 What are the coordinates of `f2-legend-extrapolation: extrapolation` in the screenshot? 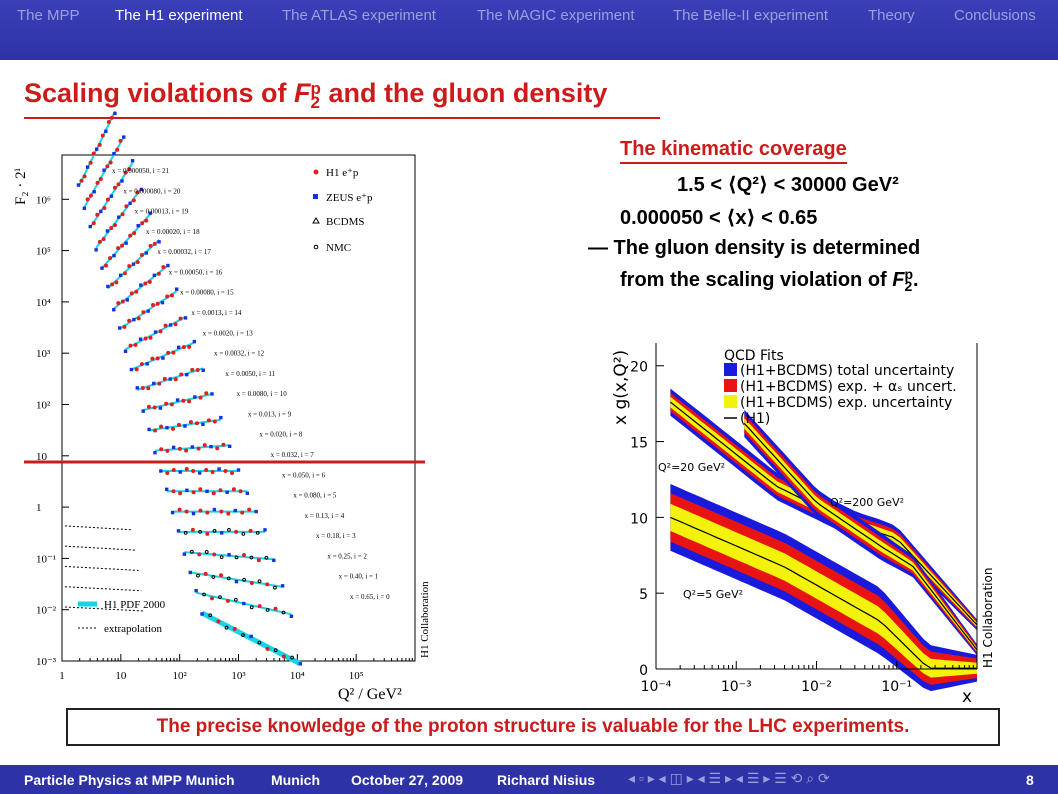 It's located at (133, 629).